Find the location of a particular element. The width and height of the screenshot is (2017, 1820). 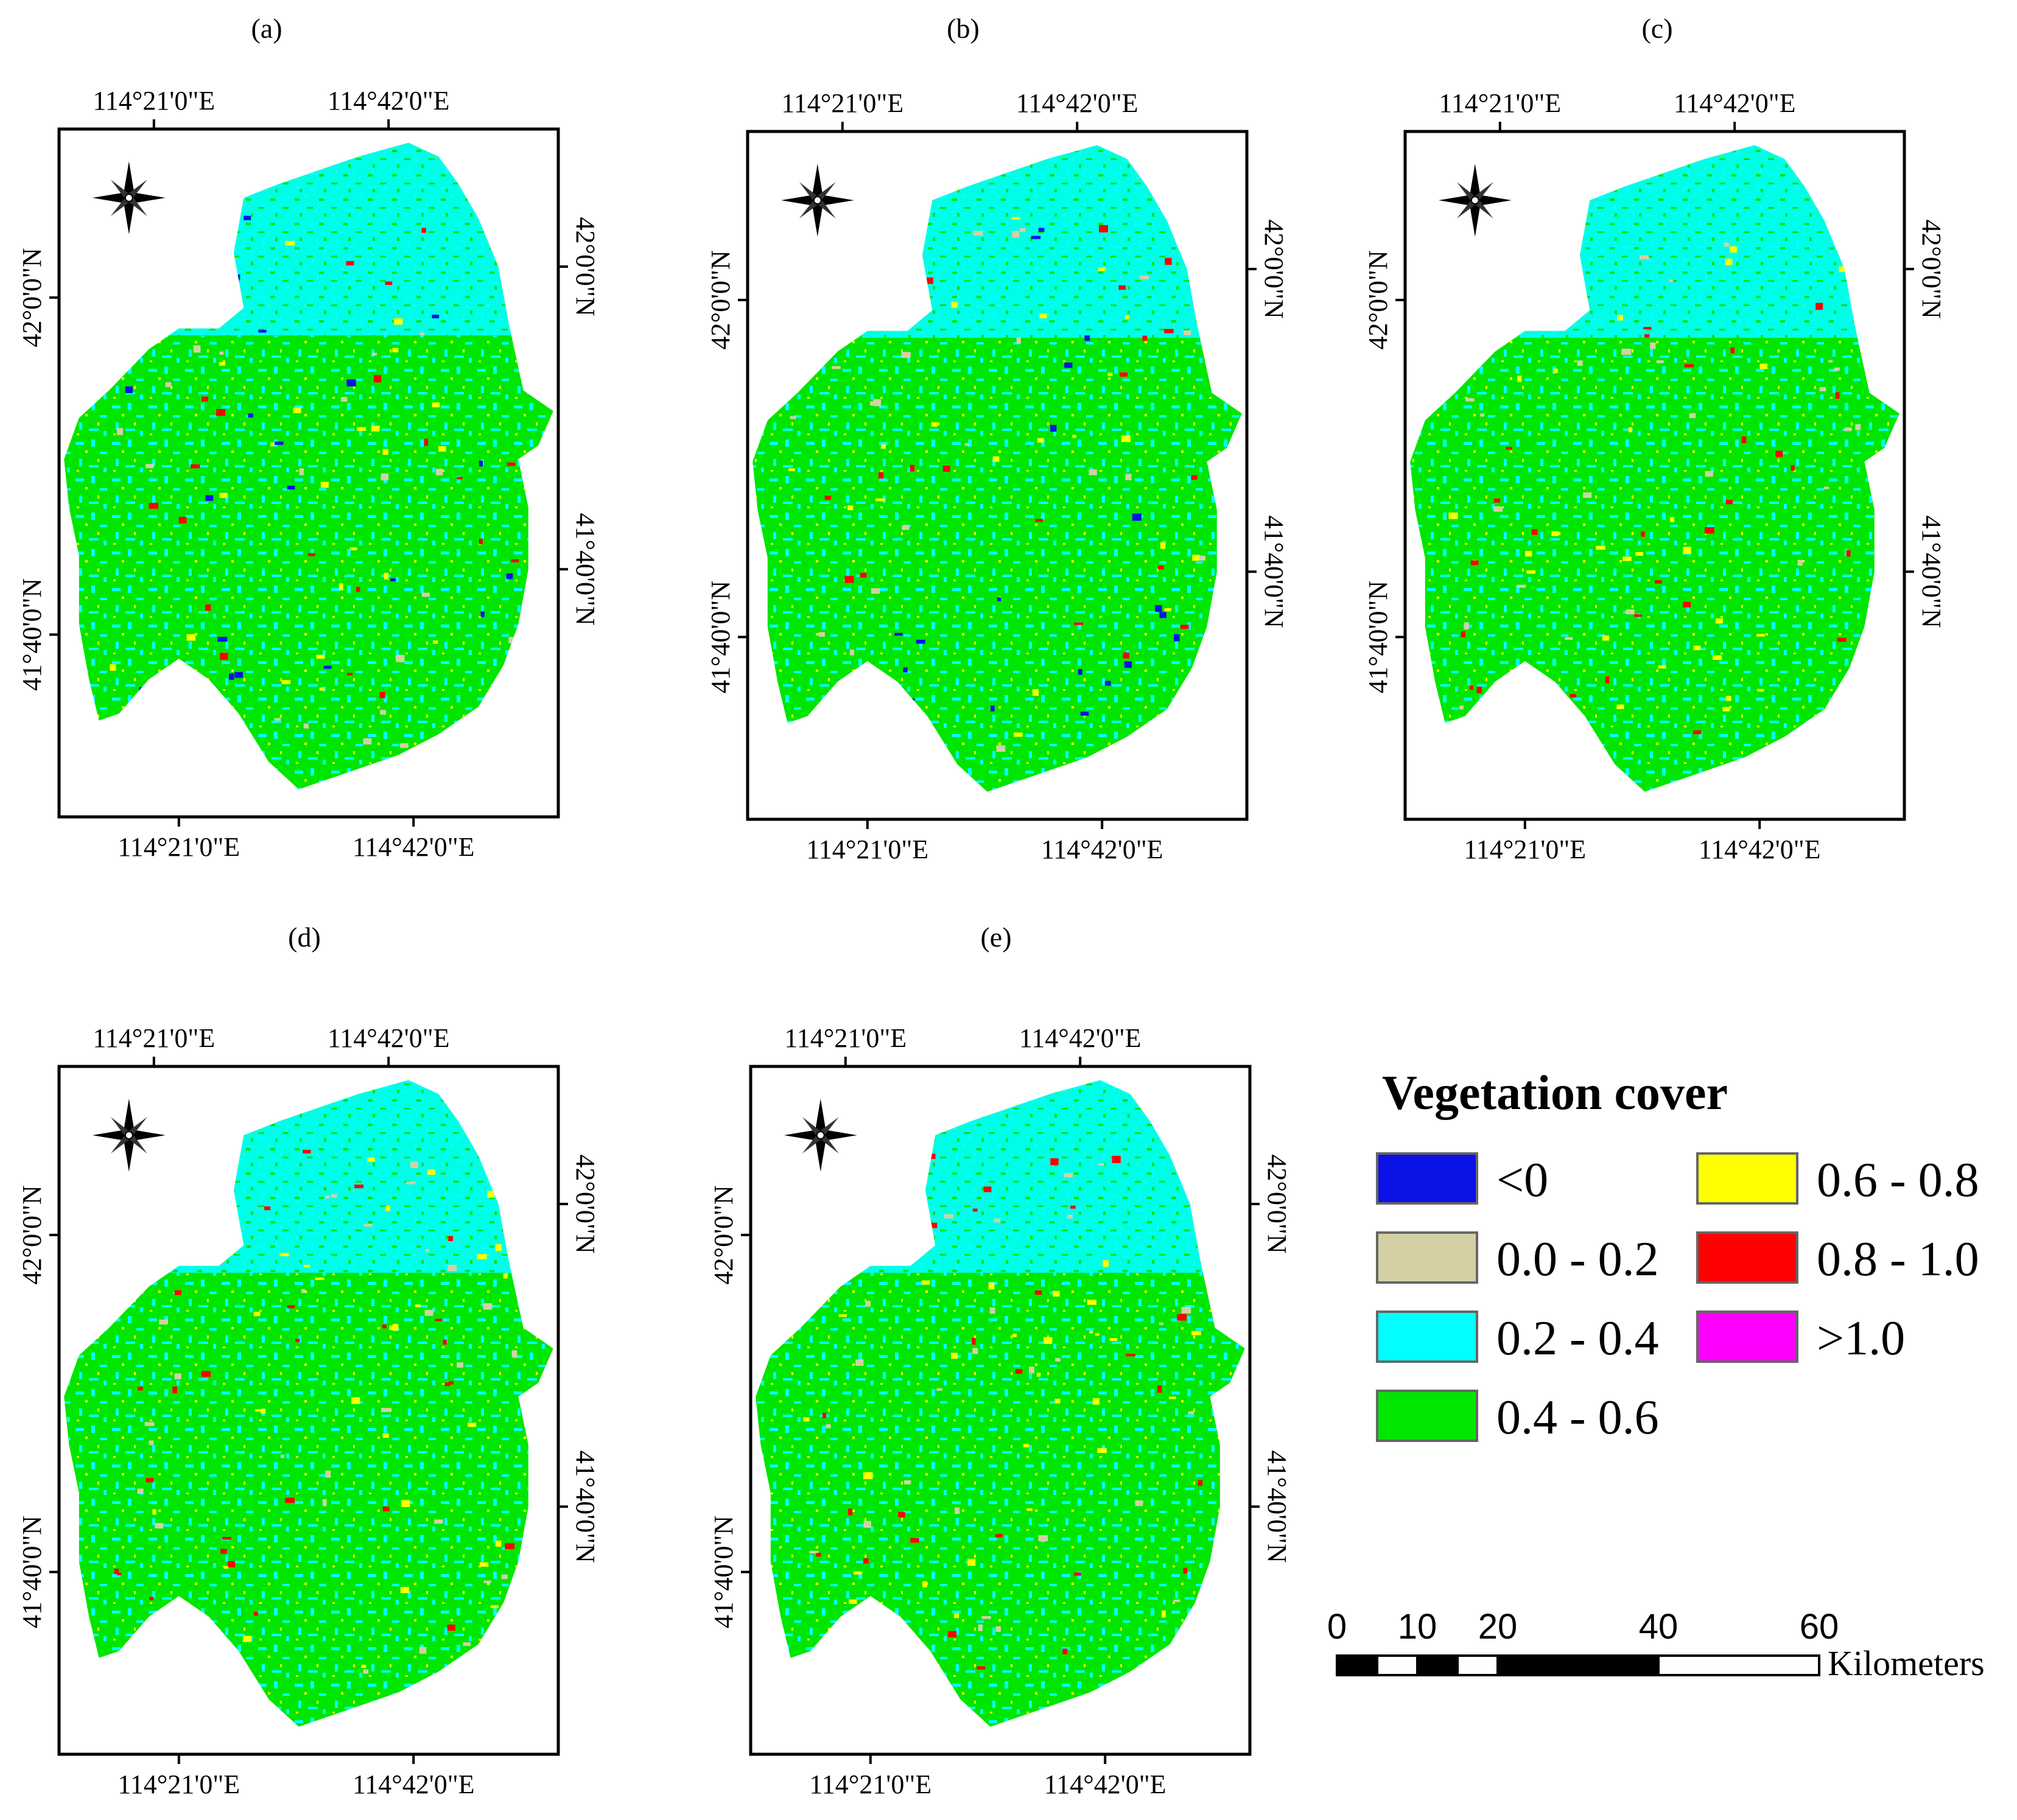

legend-swatch is located at coordinates (1747, 1337).